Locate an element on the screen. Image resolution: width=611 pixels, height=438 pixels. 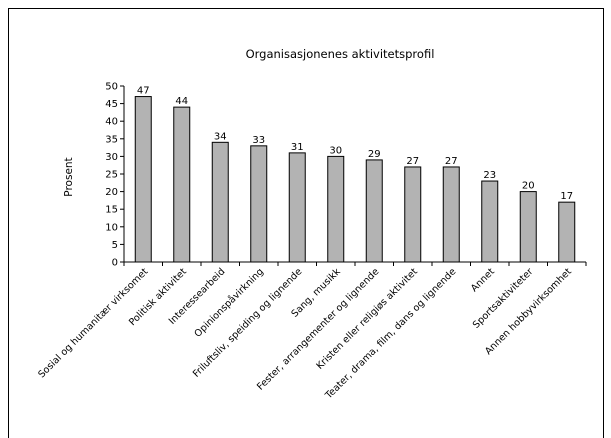
data-label: 31 is located at coordinates (297, 147).